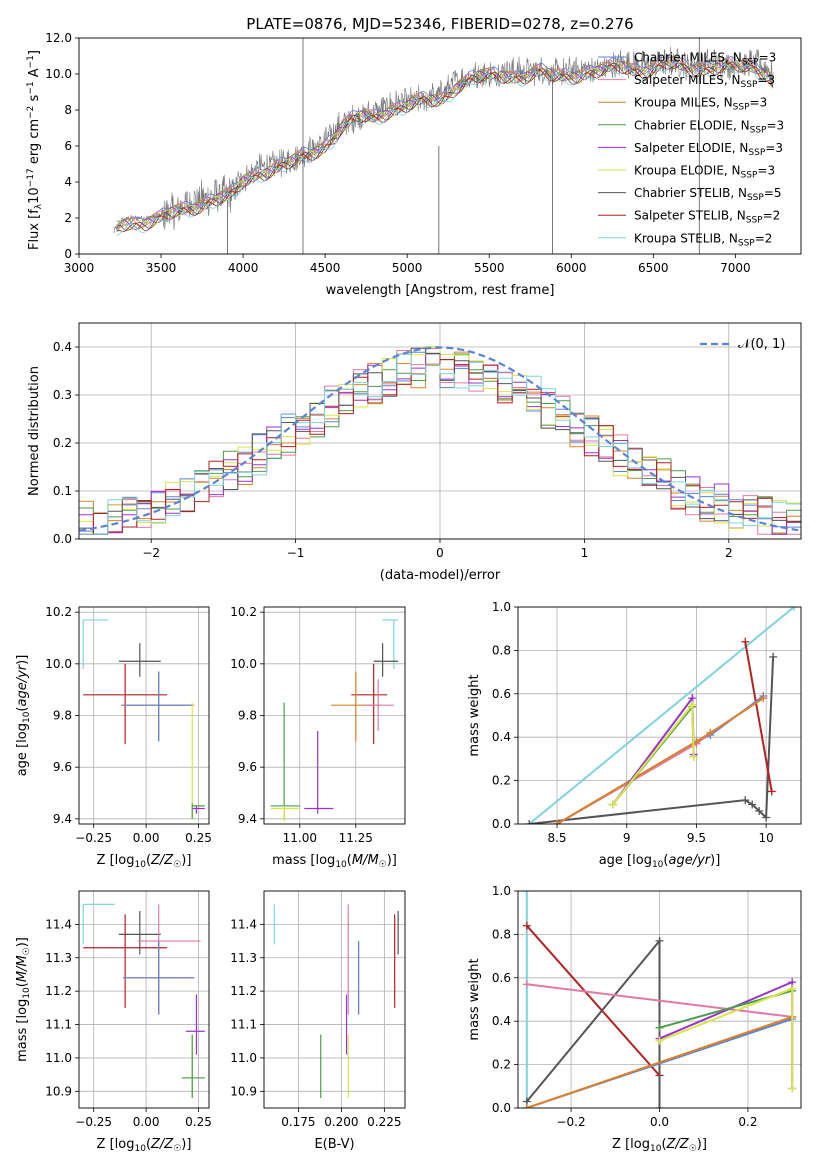 This screenshot has height=1170, width=819. I want to click on x-tick-label: −1, so click(296, 553).